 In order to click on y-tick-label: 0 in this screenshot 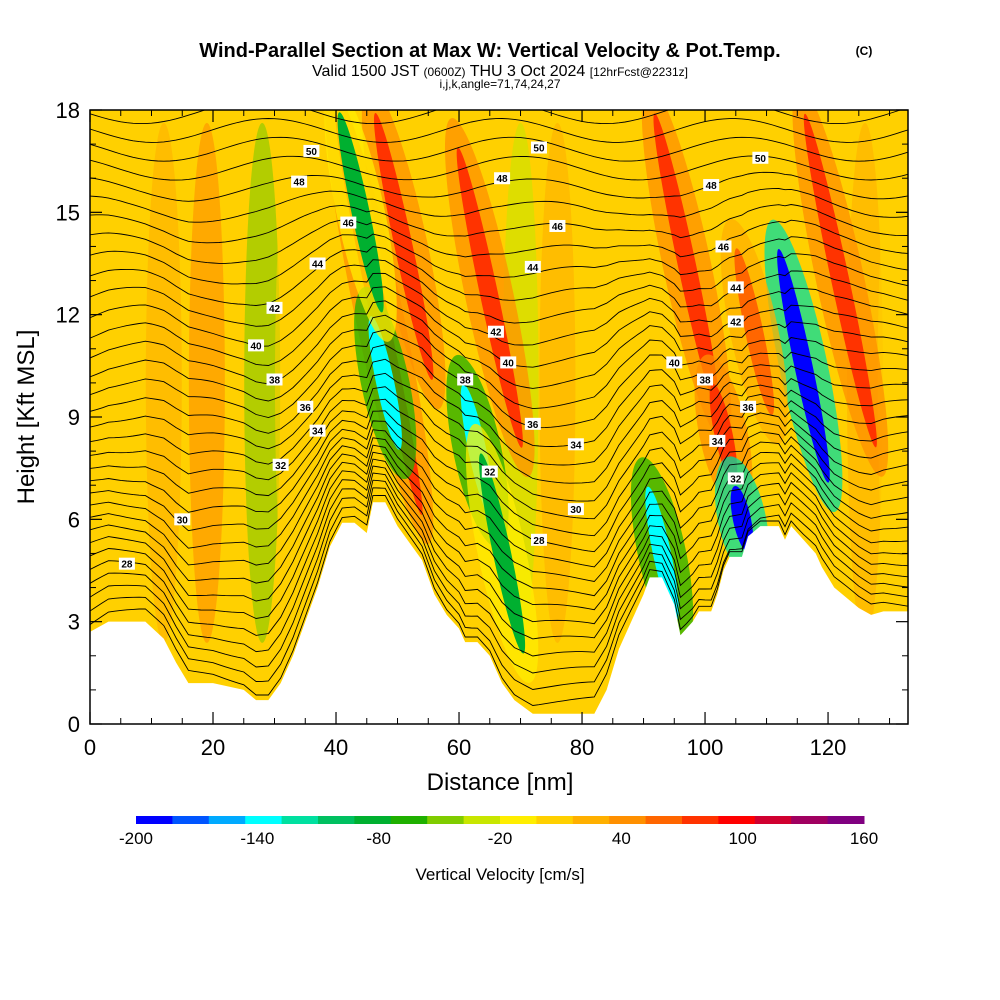, I will do `click(74, 724)`.